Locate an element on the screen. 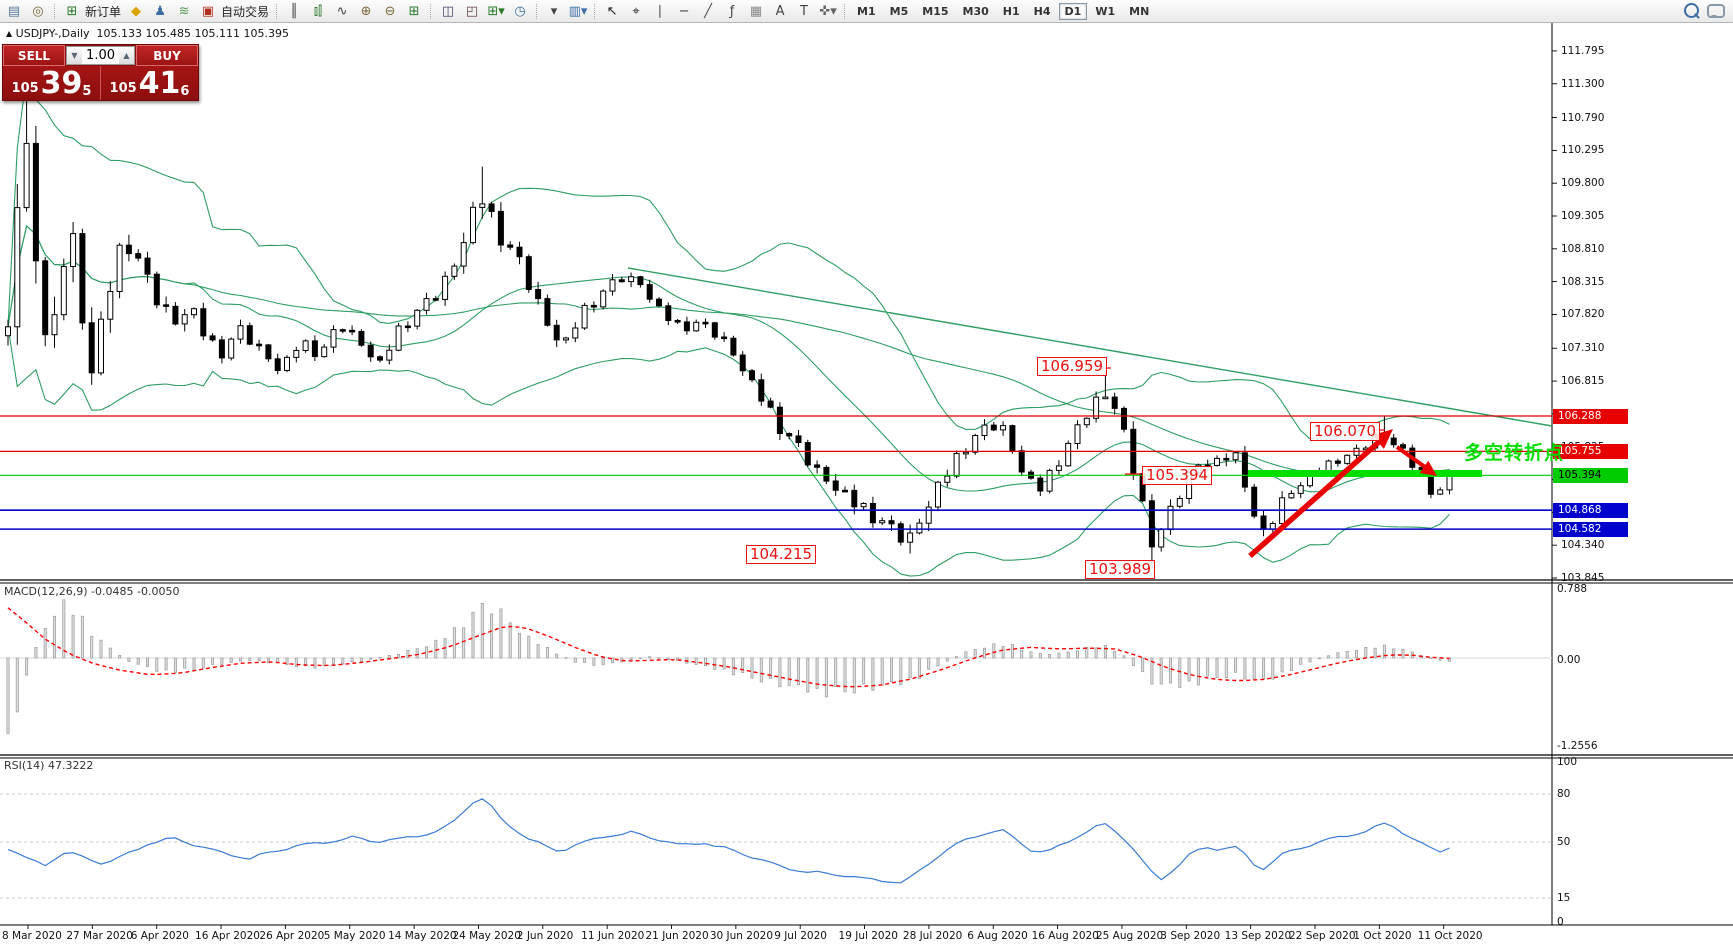 This screenshot has height=948, width=1733. volume-value: 1.00 is located at coordinates (100, 55).